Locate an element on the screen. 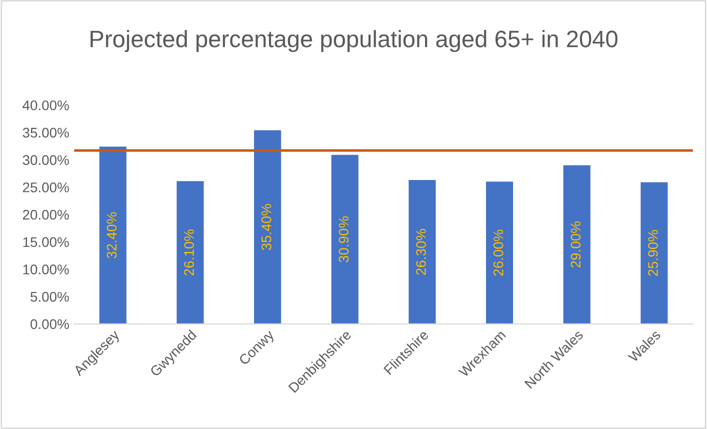 The width and height of the screenshot is (707, 429). y-tick-label: 20.00% is located at coordinates (45, 215).